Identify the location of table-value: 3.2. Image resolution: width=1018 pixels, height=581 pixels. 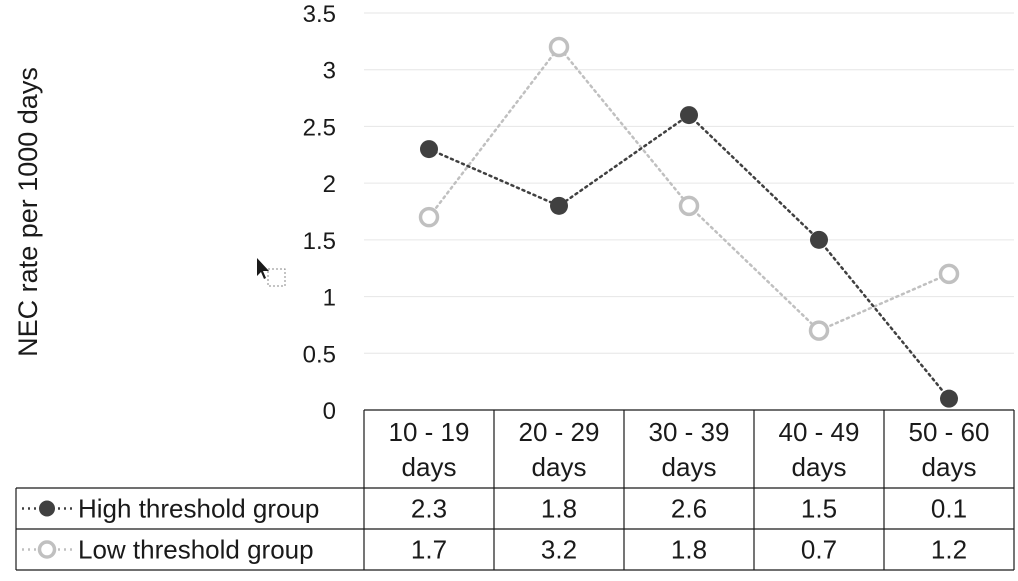
(559, 550).